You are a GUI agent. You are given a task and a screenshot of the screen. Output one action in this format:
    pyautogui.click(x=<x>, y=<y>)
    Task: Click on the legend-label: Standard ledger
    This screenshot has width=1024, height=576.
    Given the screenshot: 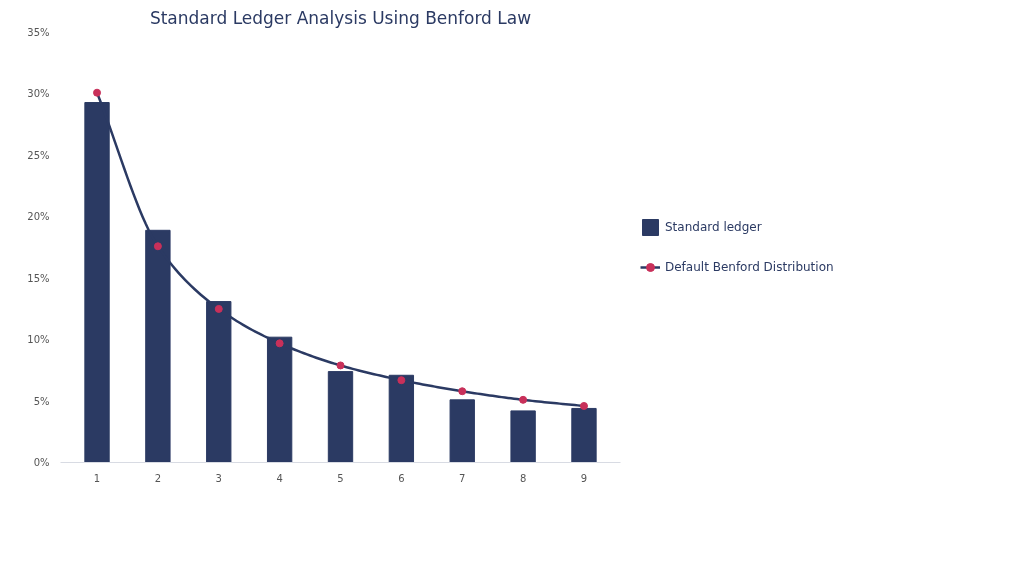 What is the action you would take?
    pyautogui.click(x=713, y=227)
    